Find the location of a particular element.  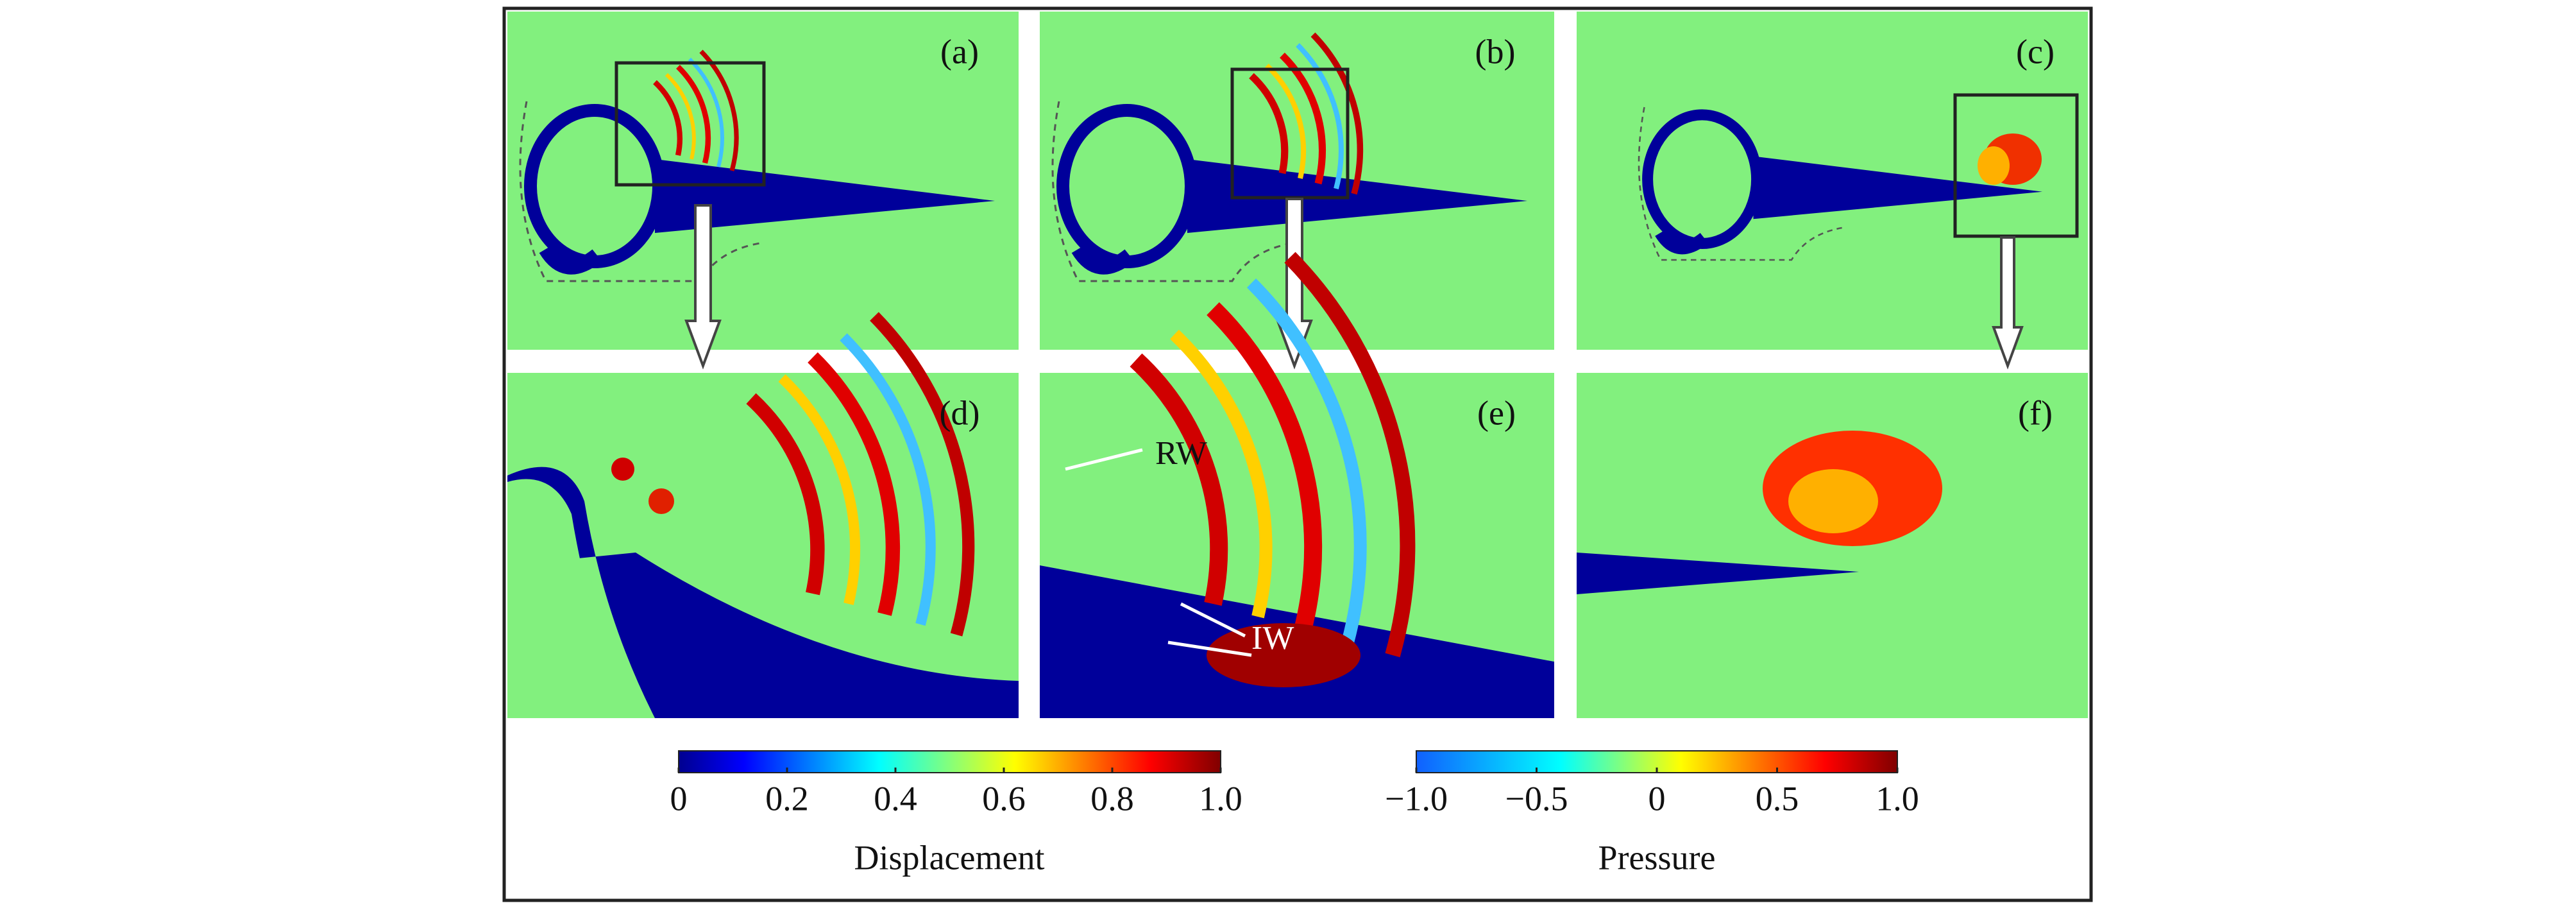

colorbar is located at coordinates (949, 762).